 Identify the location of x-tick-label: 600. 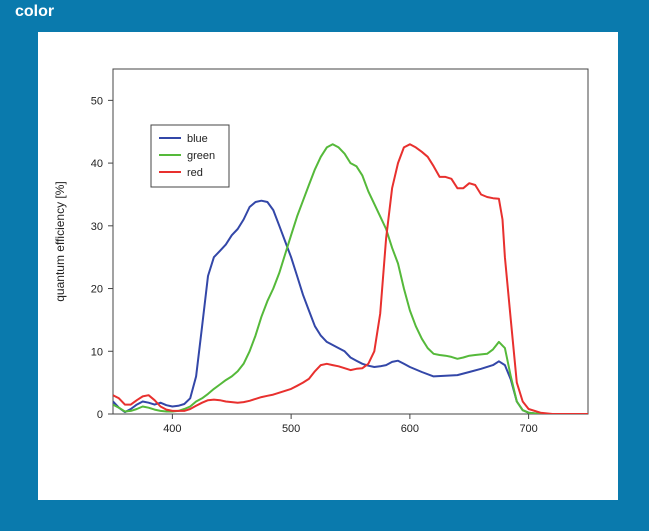
(410, 429).